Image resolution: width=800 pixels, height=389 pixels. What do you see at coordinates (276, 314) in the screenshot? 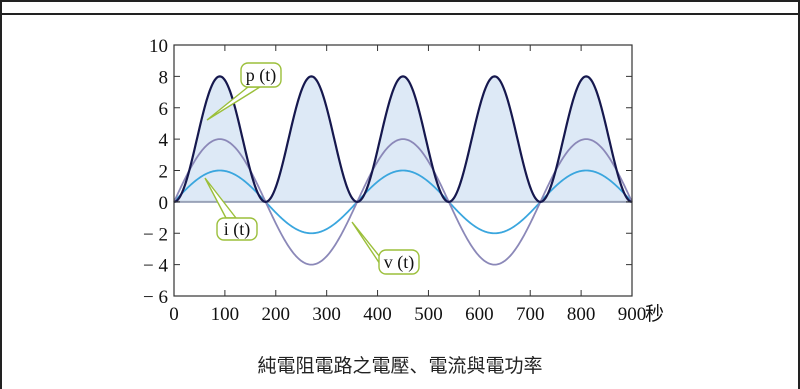
I see `x-tick-label: 200` at bounding box center [276, 314].